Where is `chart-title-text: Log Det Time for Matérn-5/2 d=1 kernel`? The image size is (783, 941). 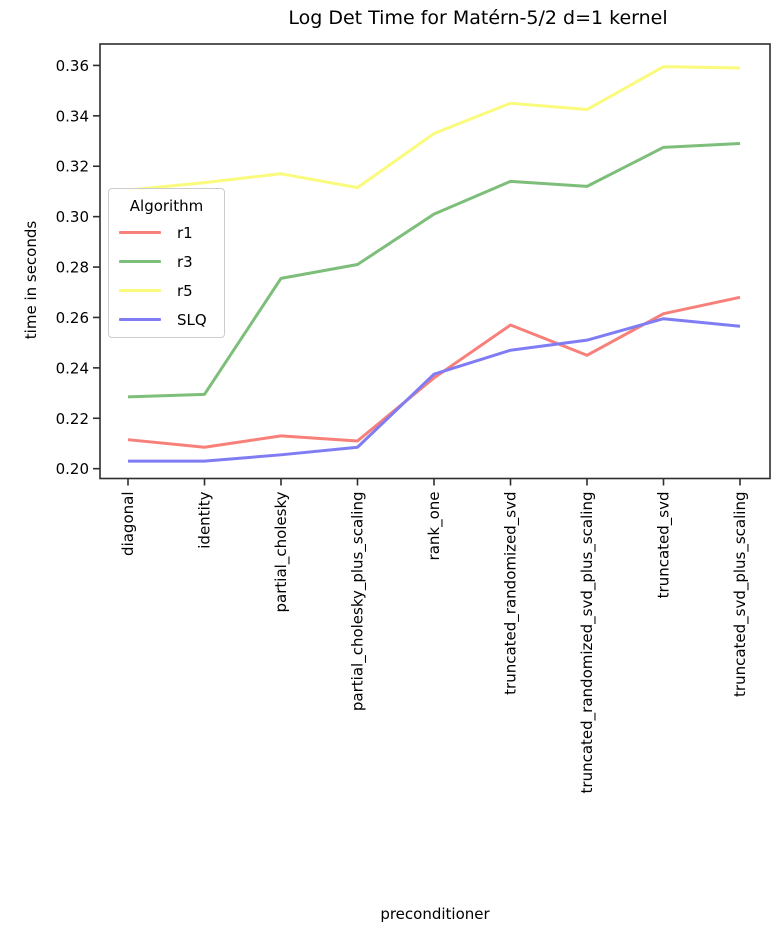 chart-title-text: Log Det Time for Matérn-5/2 d=1 kernel is located at coordinates (478, 18).